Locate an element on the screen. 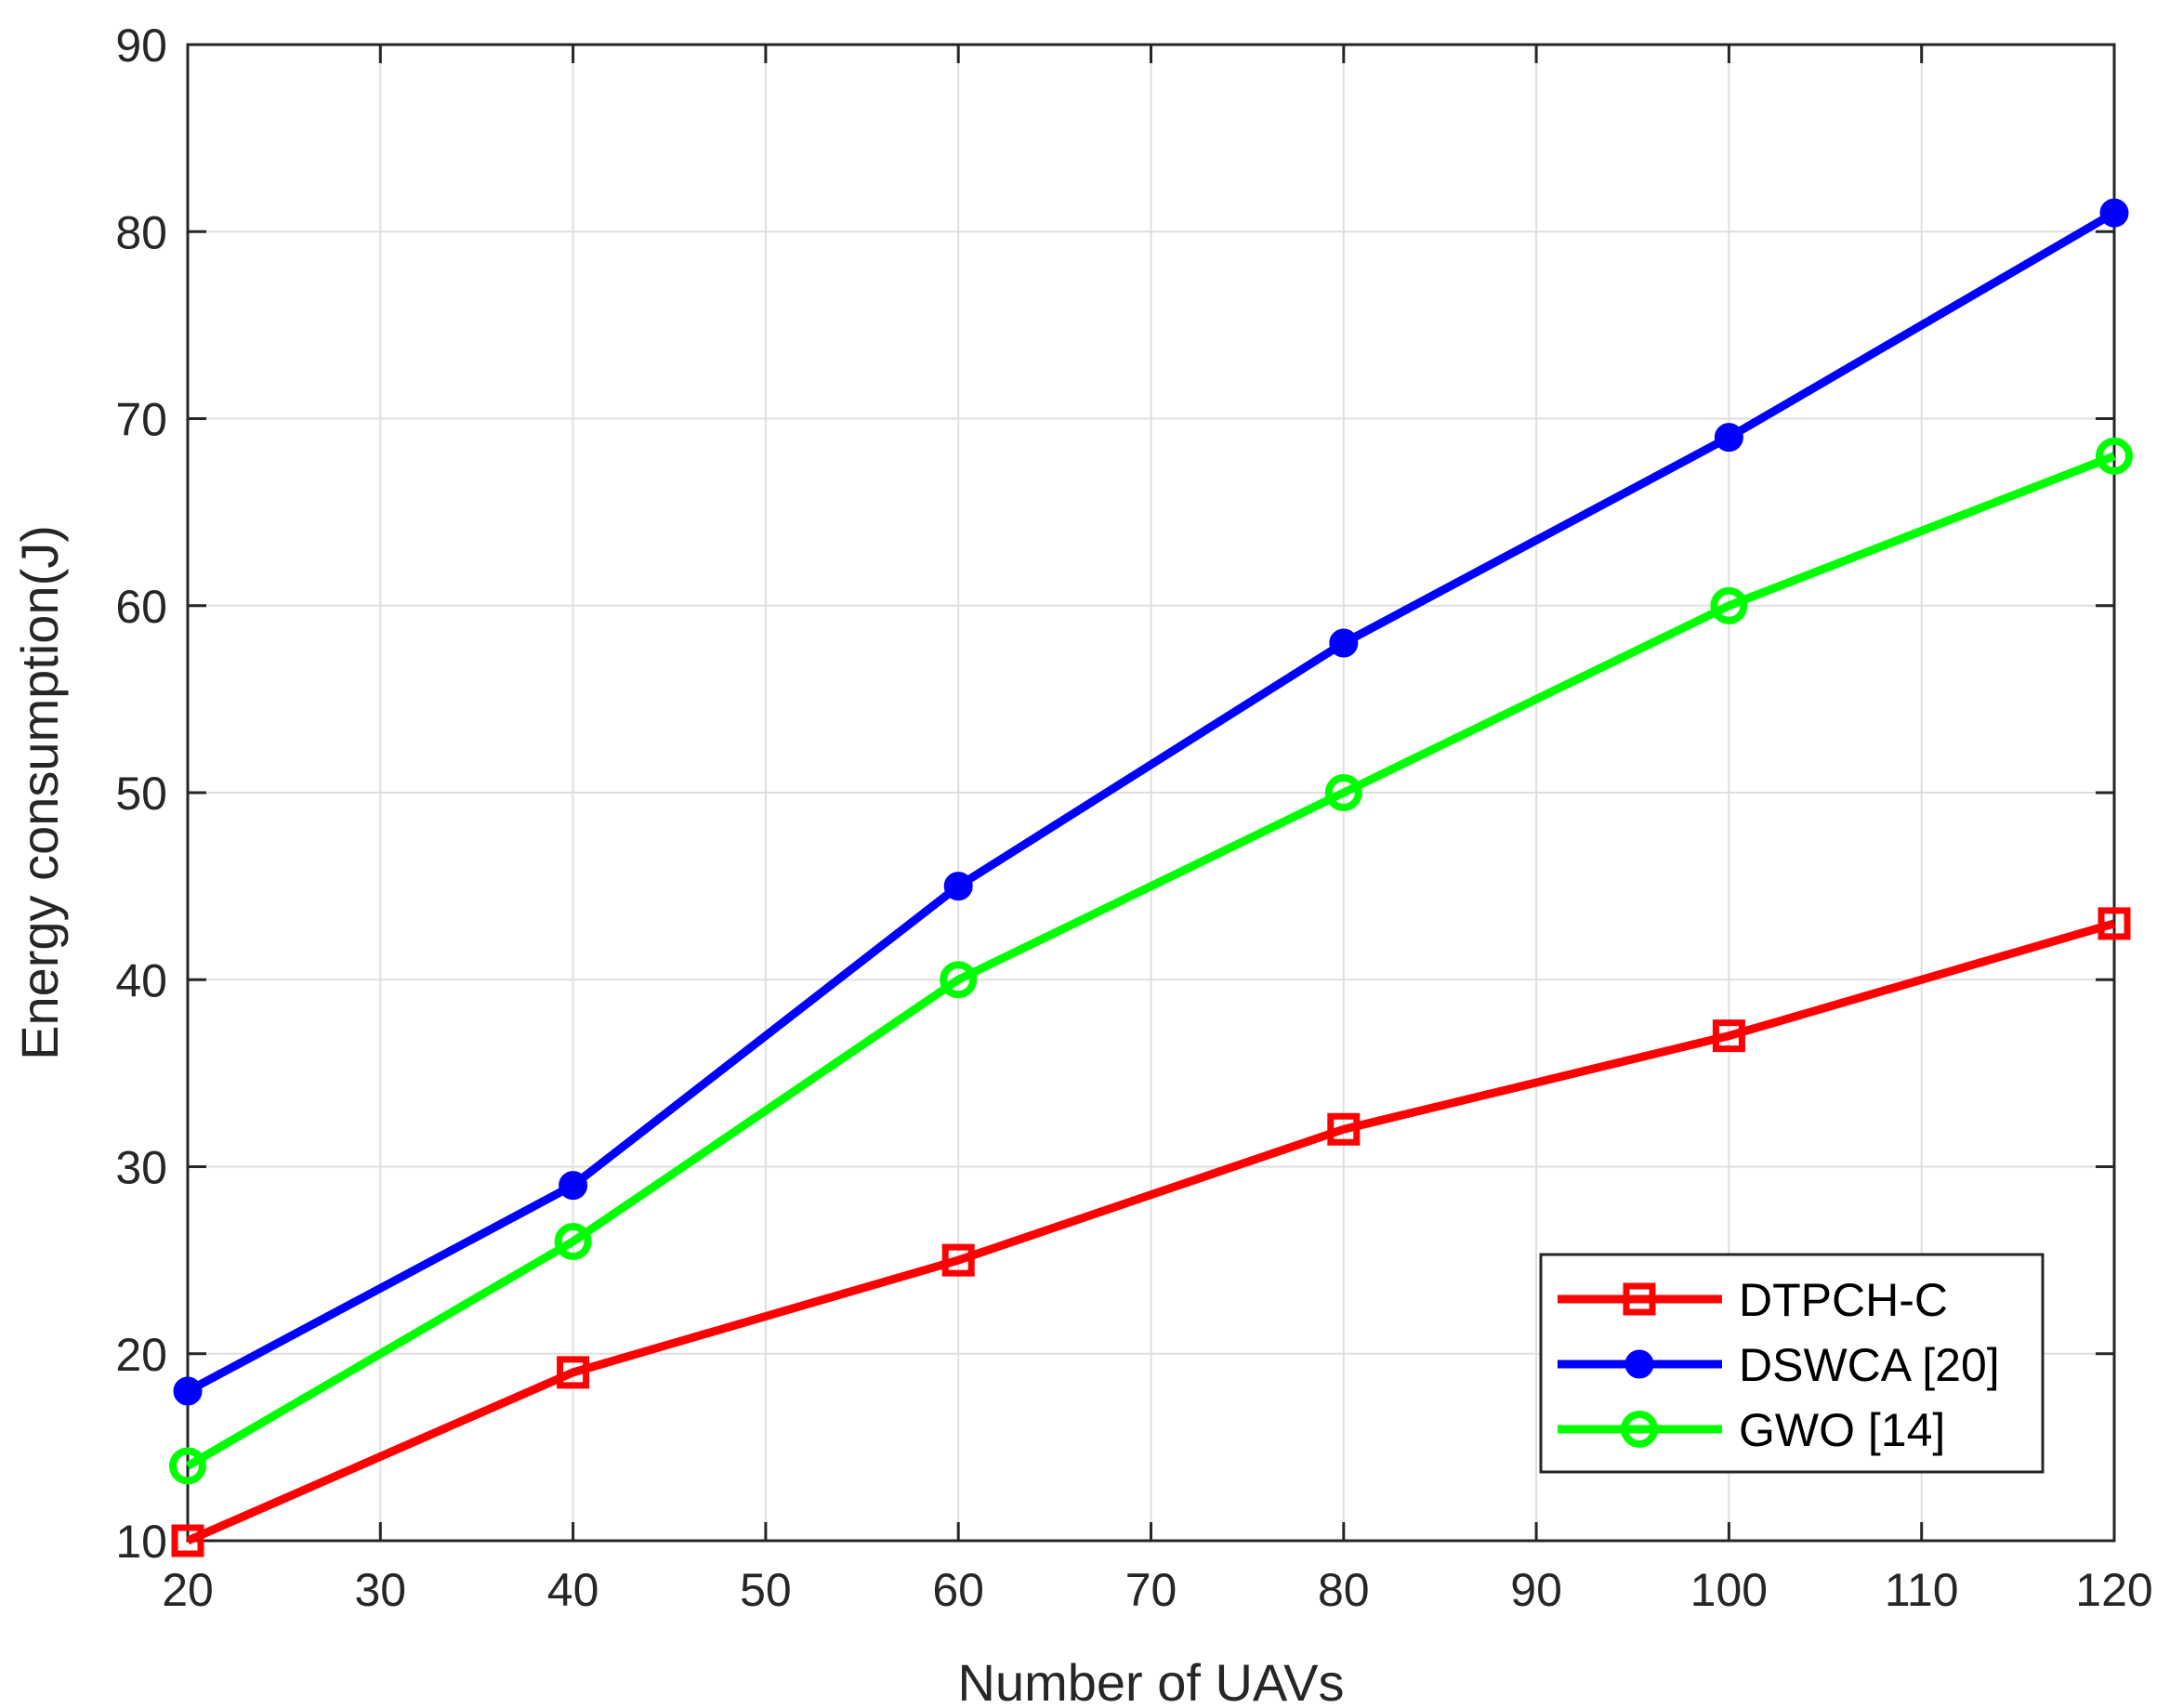  legend-label: GWO [14] is located at coordinates (1842, 1430).